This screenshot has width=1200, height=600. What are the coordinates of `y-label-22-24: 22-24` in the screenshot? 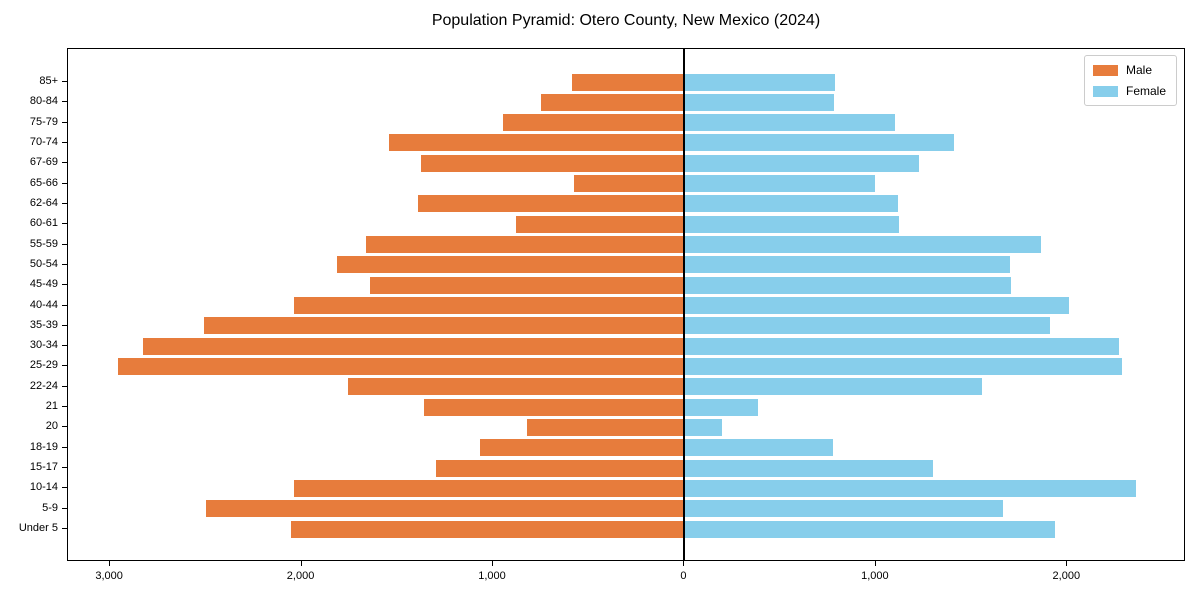 It's located at (43, 385).